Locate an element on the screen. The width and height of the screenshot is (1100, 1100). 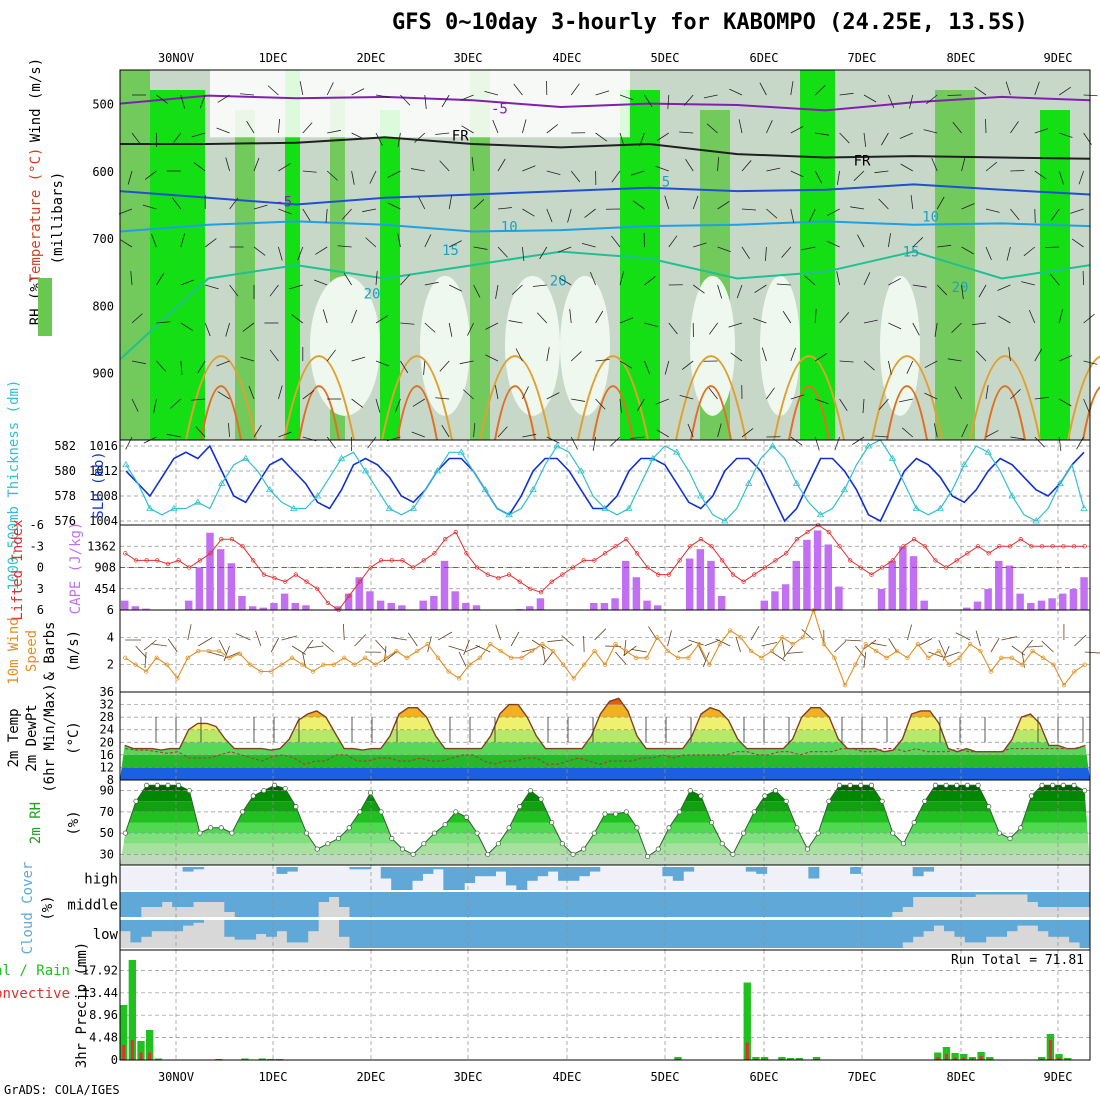
wind-axis-label-4: (m/s) is located at coordinates (74, 651).